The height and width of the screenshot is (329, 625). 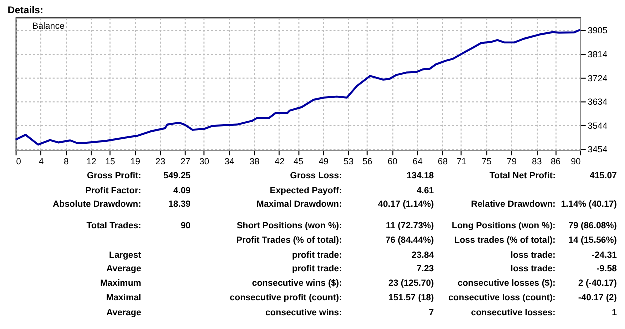 I want to click on x-tick-label: 19, so click(x=135, y=161).